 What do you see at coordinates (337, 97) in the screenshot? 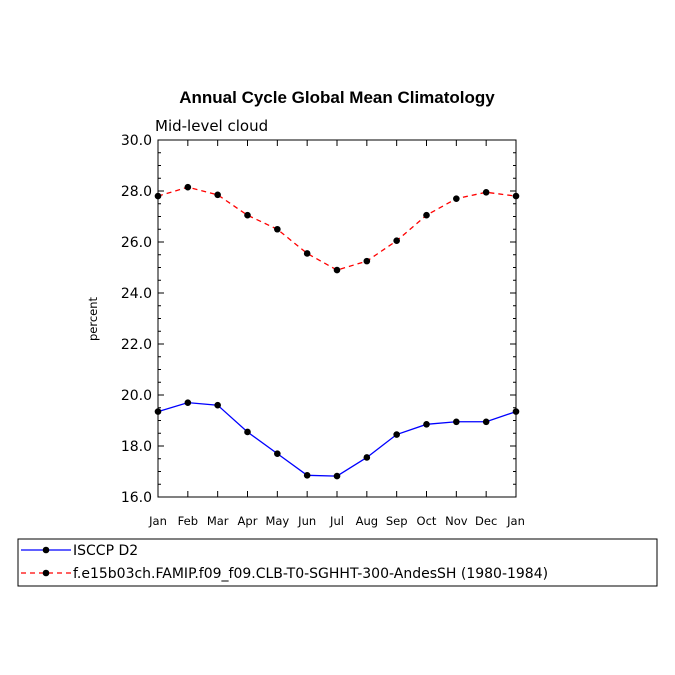
I see `chart-title: Annual Cycle Global Mean Climatology` at bounding box center [337, 97].